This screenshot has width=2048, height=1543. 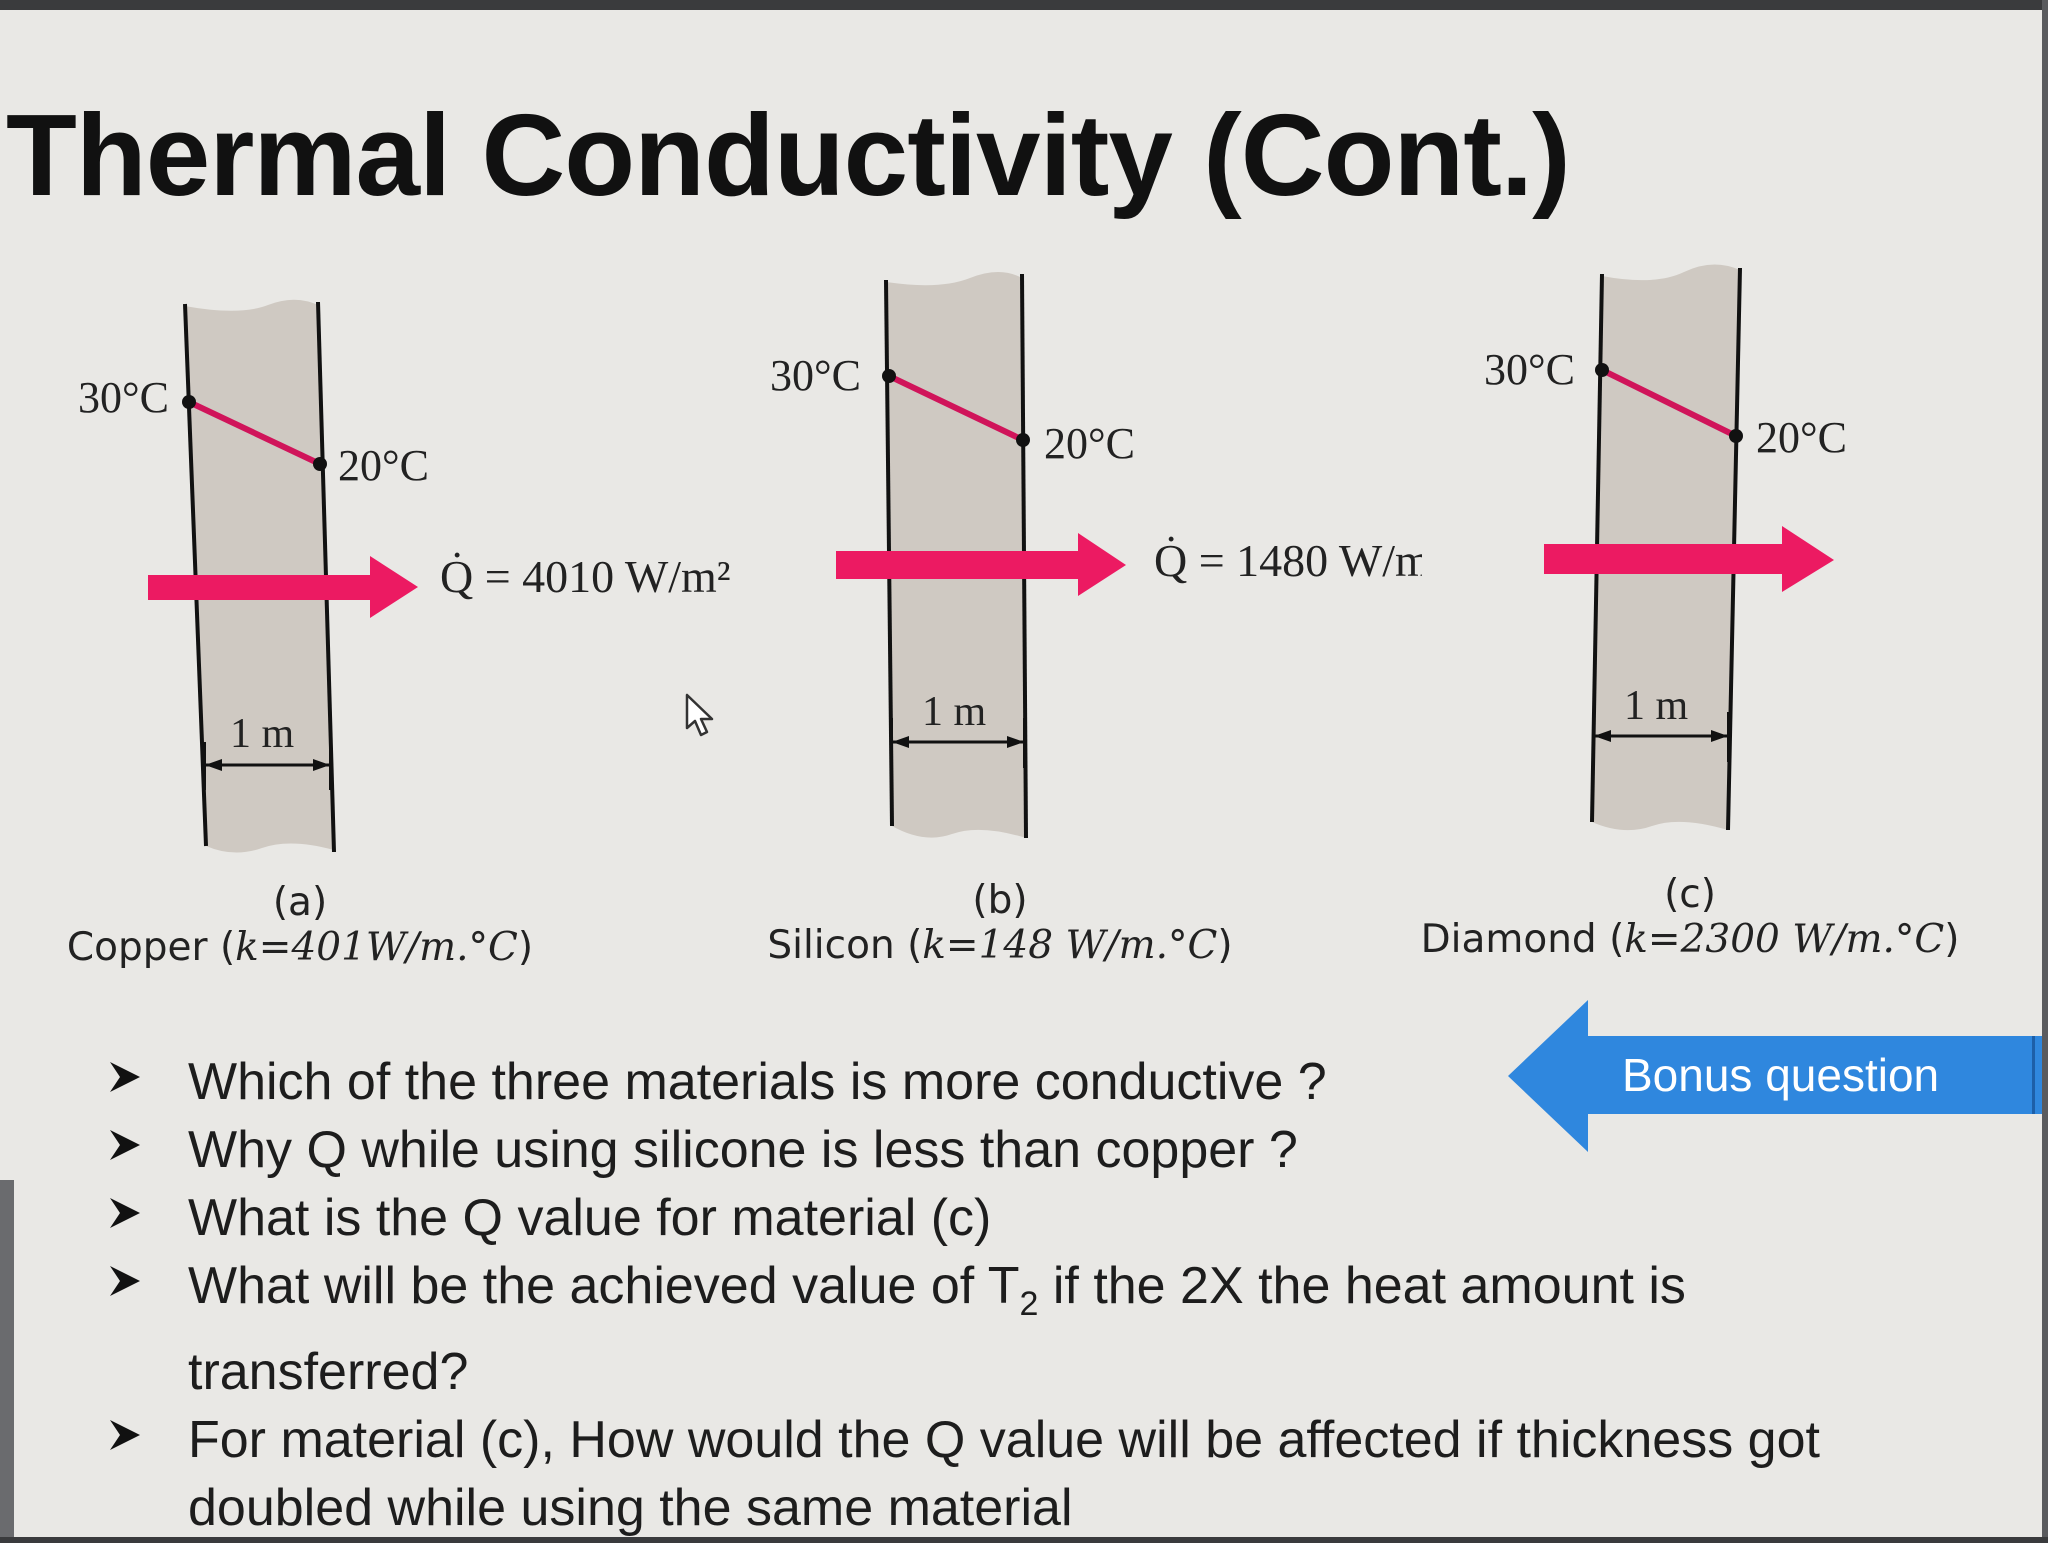 I want to click on caption-material-b: Silicon (k=148 W/m.°C), so click(x=1000, y=945).